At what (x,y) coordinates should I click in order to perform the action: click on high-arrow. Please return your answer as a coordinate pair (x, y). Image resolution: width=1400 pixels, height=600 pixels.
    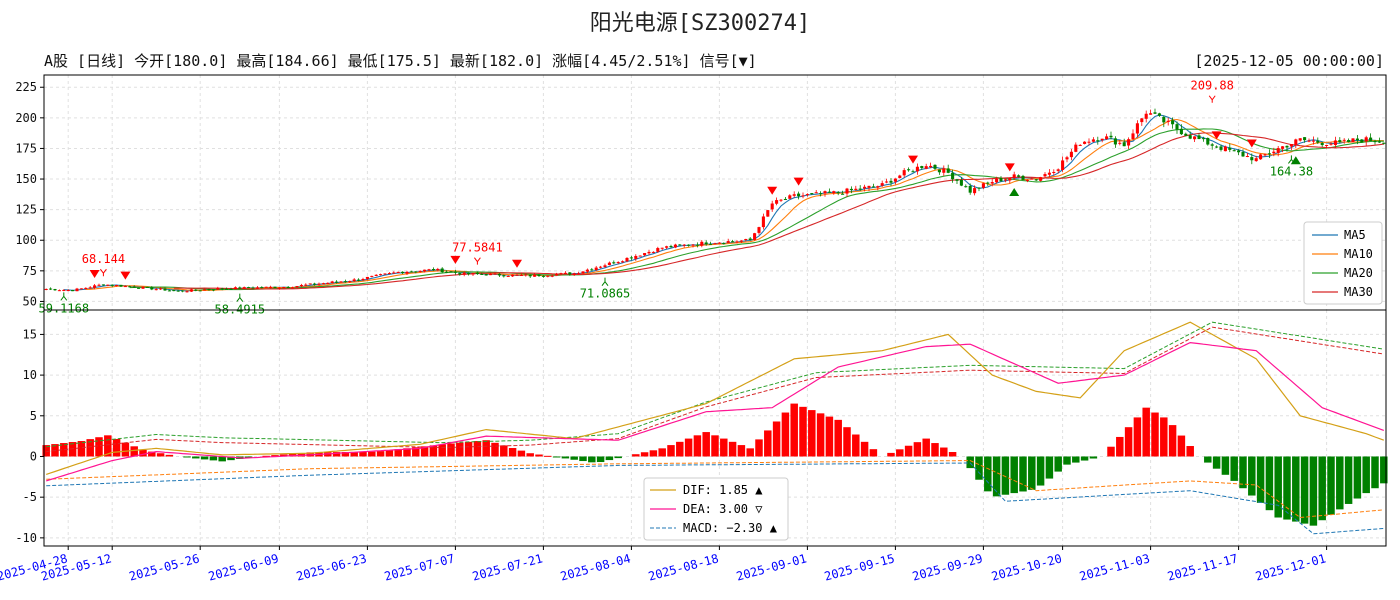
    Looking at the image, I should click on (103, 272).